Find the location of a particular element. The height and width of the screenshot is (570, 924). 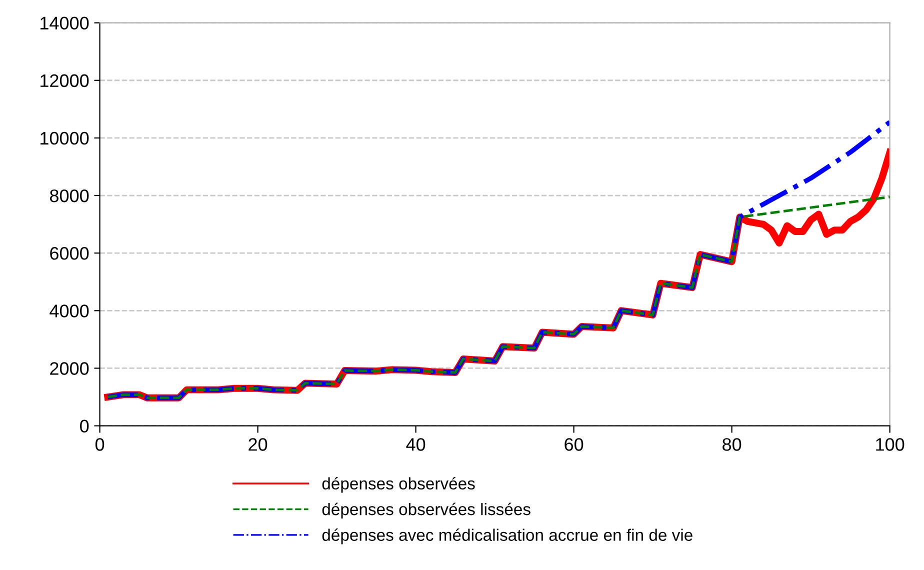

y-tick-label: 14000 is located at coordinates (64, 23).